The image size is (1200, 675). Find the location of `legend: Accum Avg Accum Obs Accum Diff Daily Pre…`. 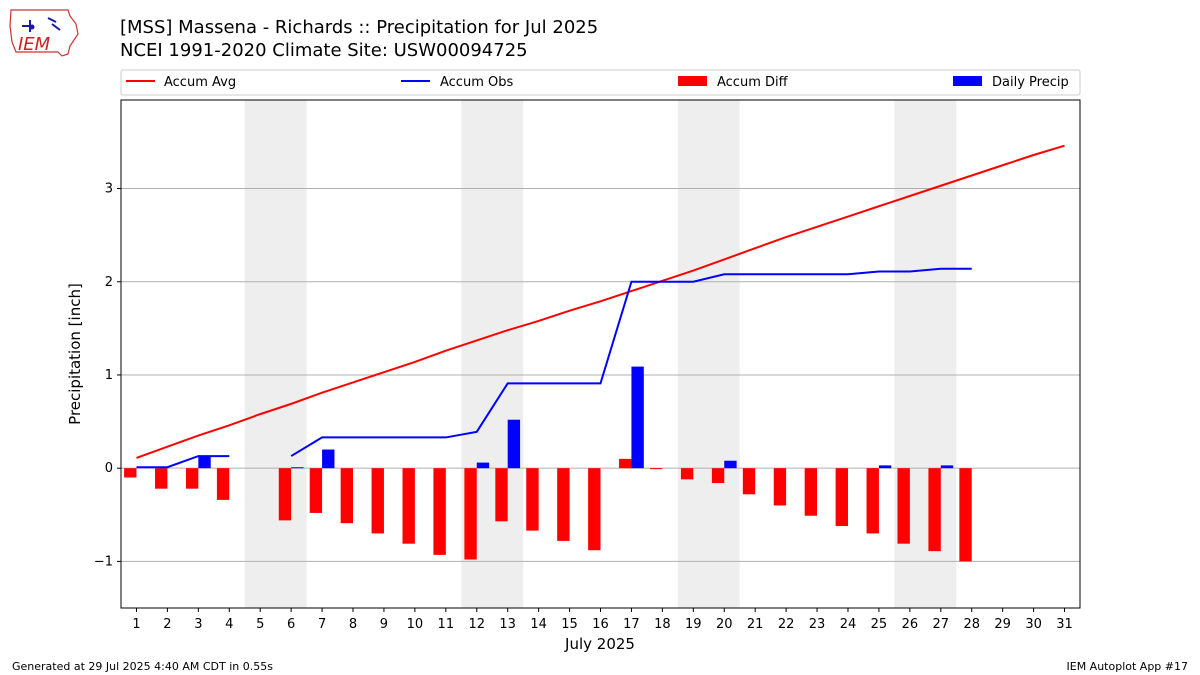

legend: Accum Avg Accum Obs Accum Diff Daily Pre… is located at coordinates (600, 82).